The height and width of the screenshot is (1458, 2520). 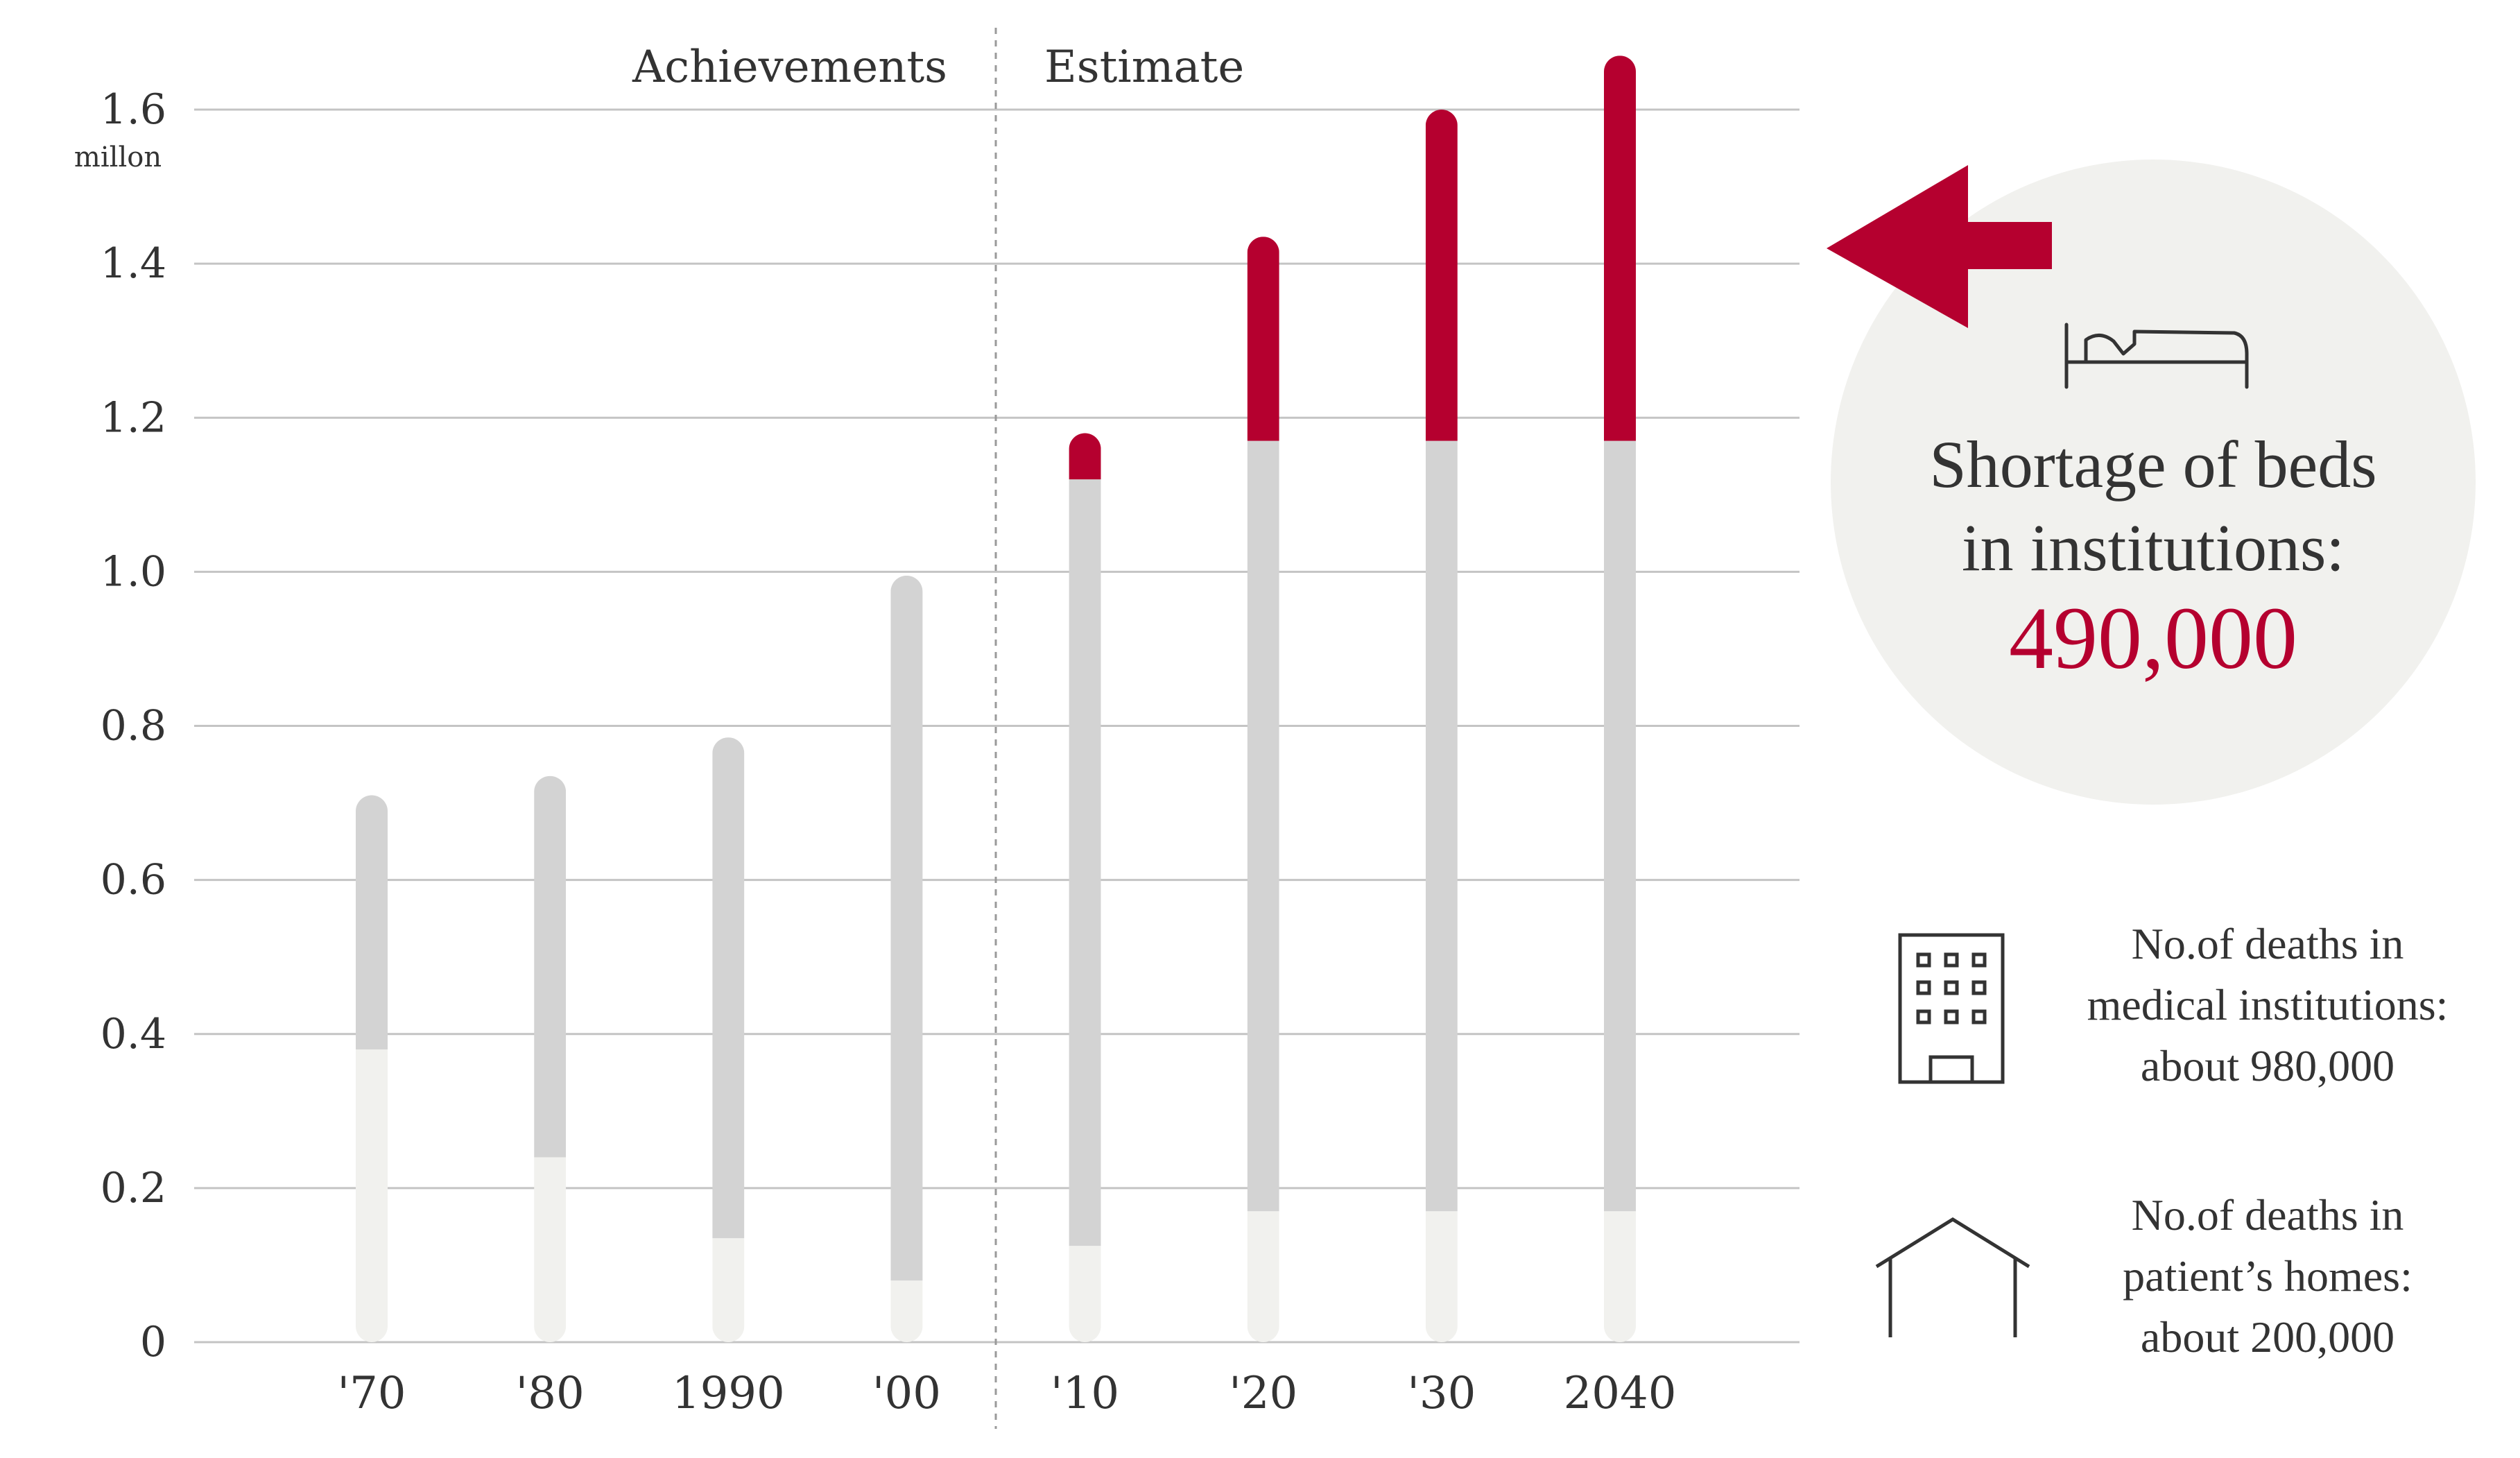 I want to click on callout-amount: 490,000, so click(x=2153, y=638).